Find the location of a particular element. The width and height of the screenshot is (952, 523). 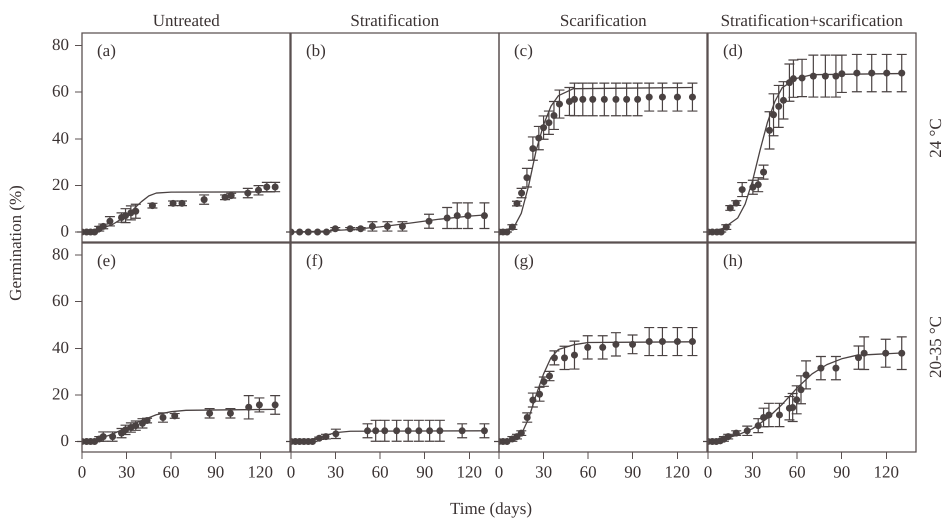

y-axis-title: Germination (%) is located at coordinates (16, 242).